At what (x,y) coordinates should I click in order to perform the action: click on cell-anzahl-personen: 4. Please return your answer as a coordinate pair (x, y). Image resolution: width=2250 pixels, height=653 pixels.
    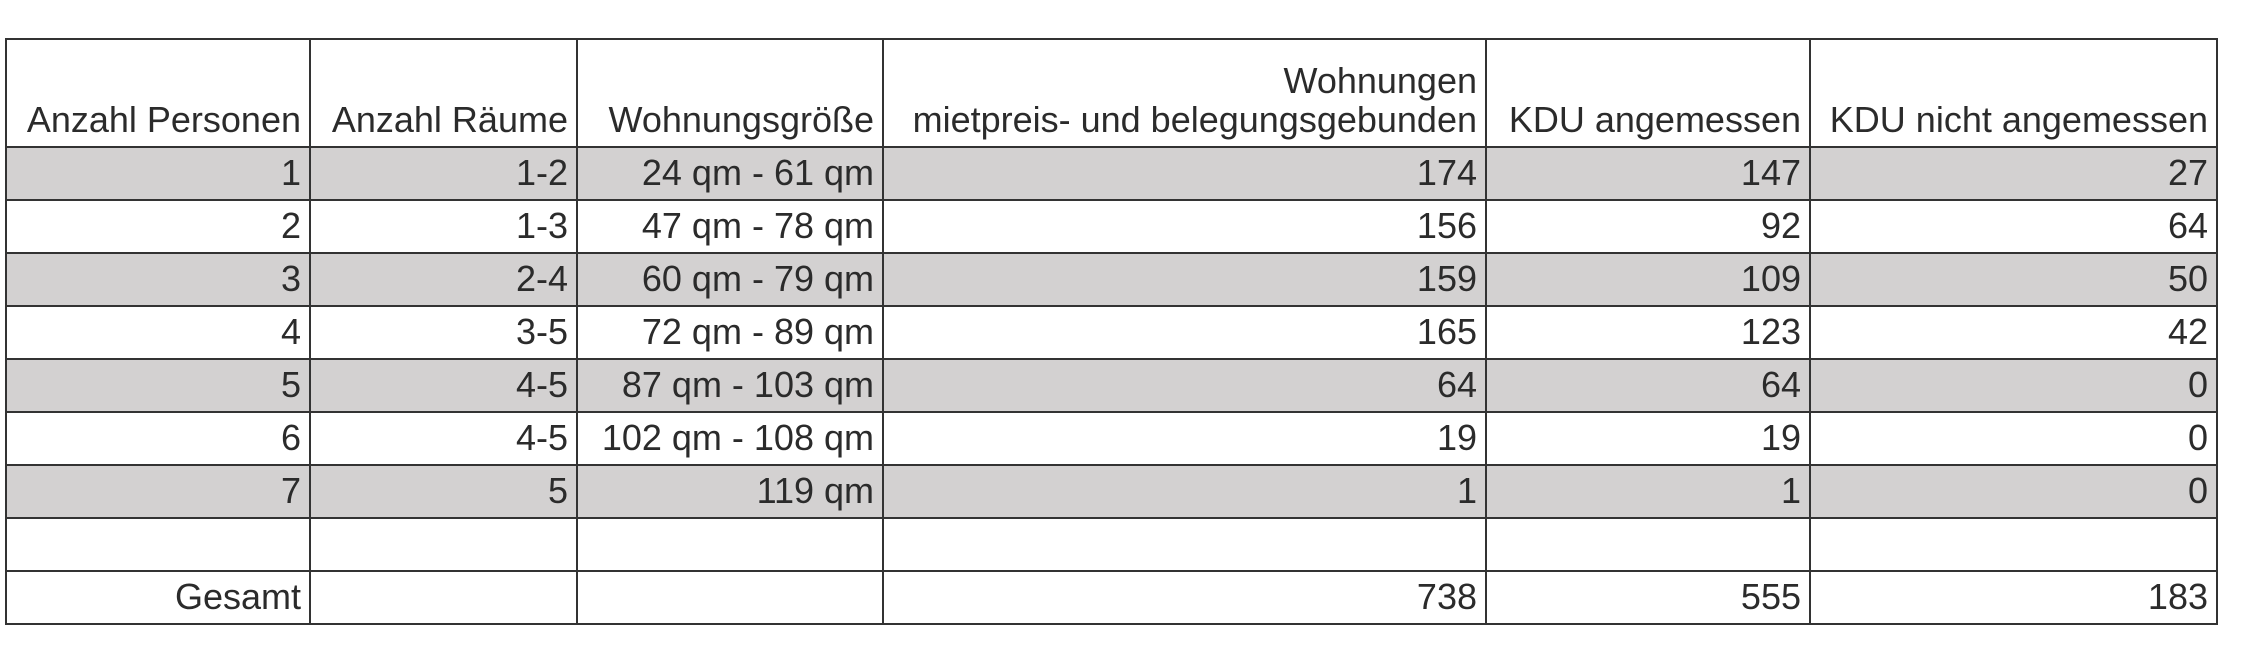
    Looking at the image, I should click on (158, 332).